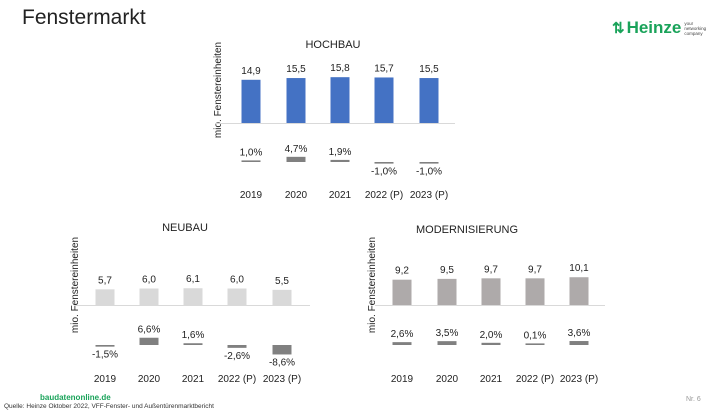 This screenshot has height=413, width=728. I want to click on change-label: -1,5%, so click(105, 355).